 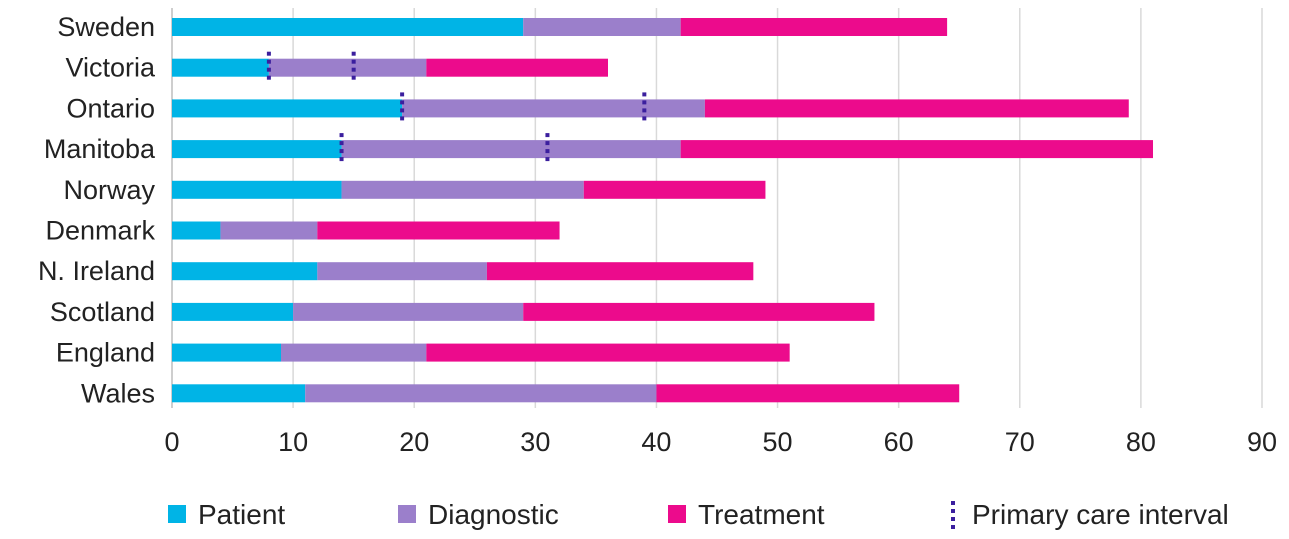 I want to click on x-tick-label: 40, so click(x=656, y=442).